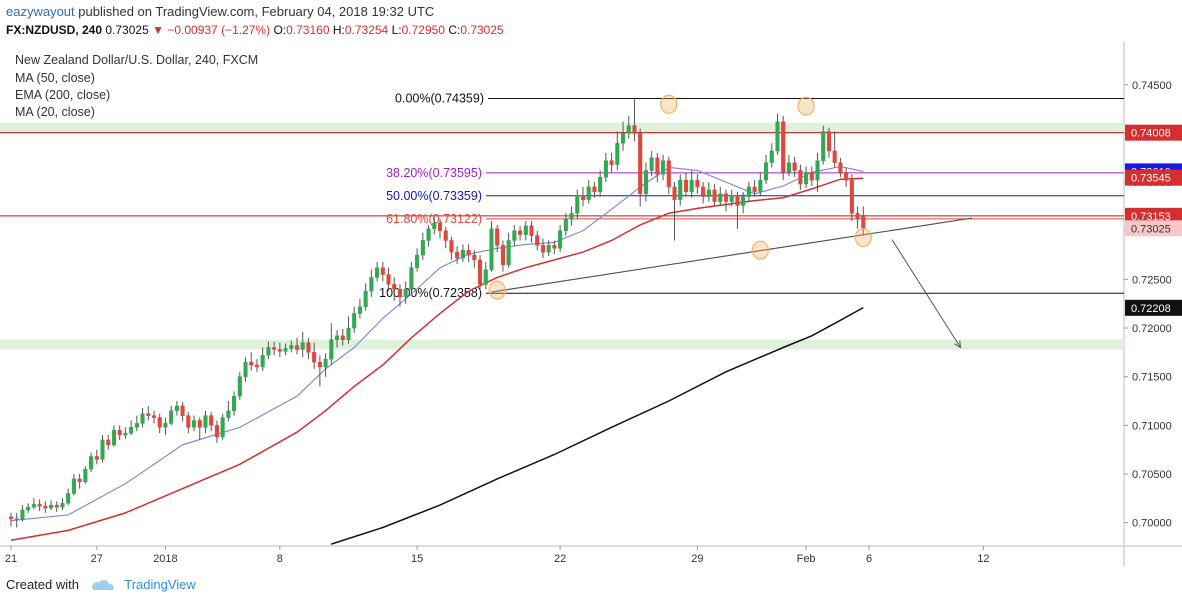  Describe the element at coordinates (54, 30) in the screenshot. I see `symbol-label: FX:NZDUSD, 240` at that location.